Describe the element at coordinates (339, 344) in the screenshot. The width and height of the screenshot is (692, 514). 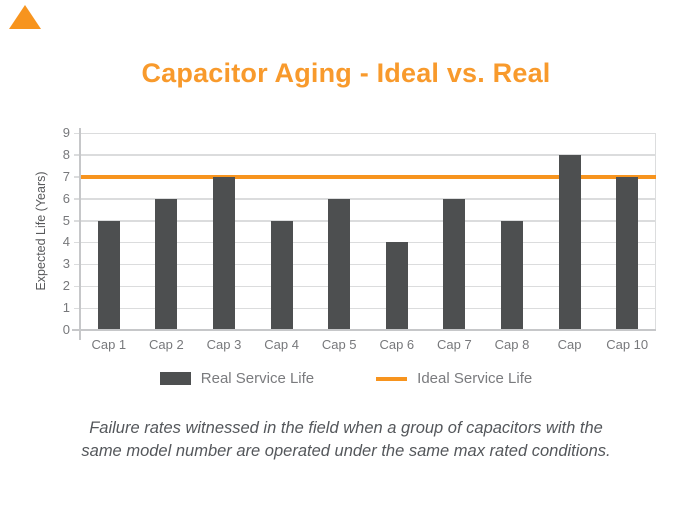
I see `x-label-cap-5: Cap 5` at that location.